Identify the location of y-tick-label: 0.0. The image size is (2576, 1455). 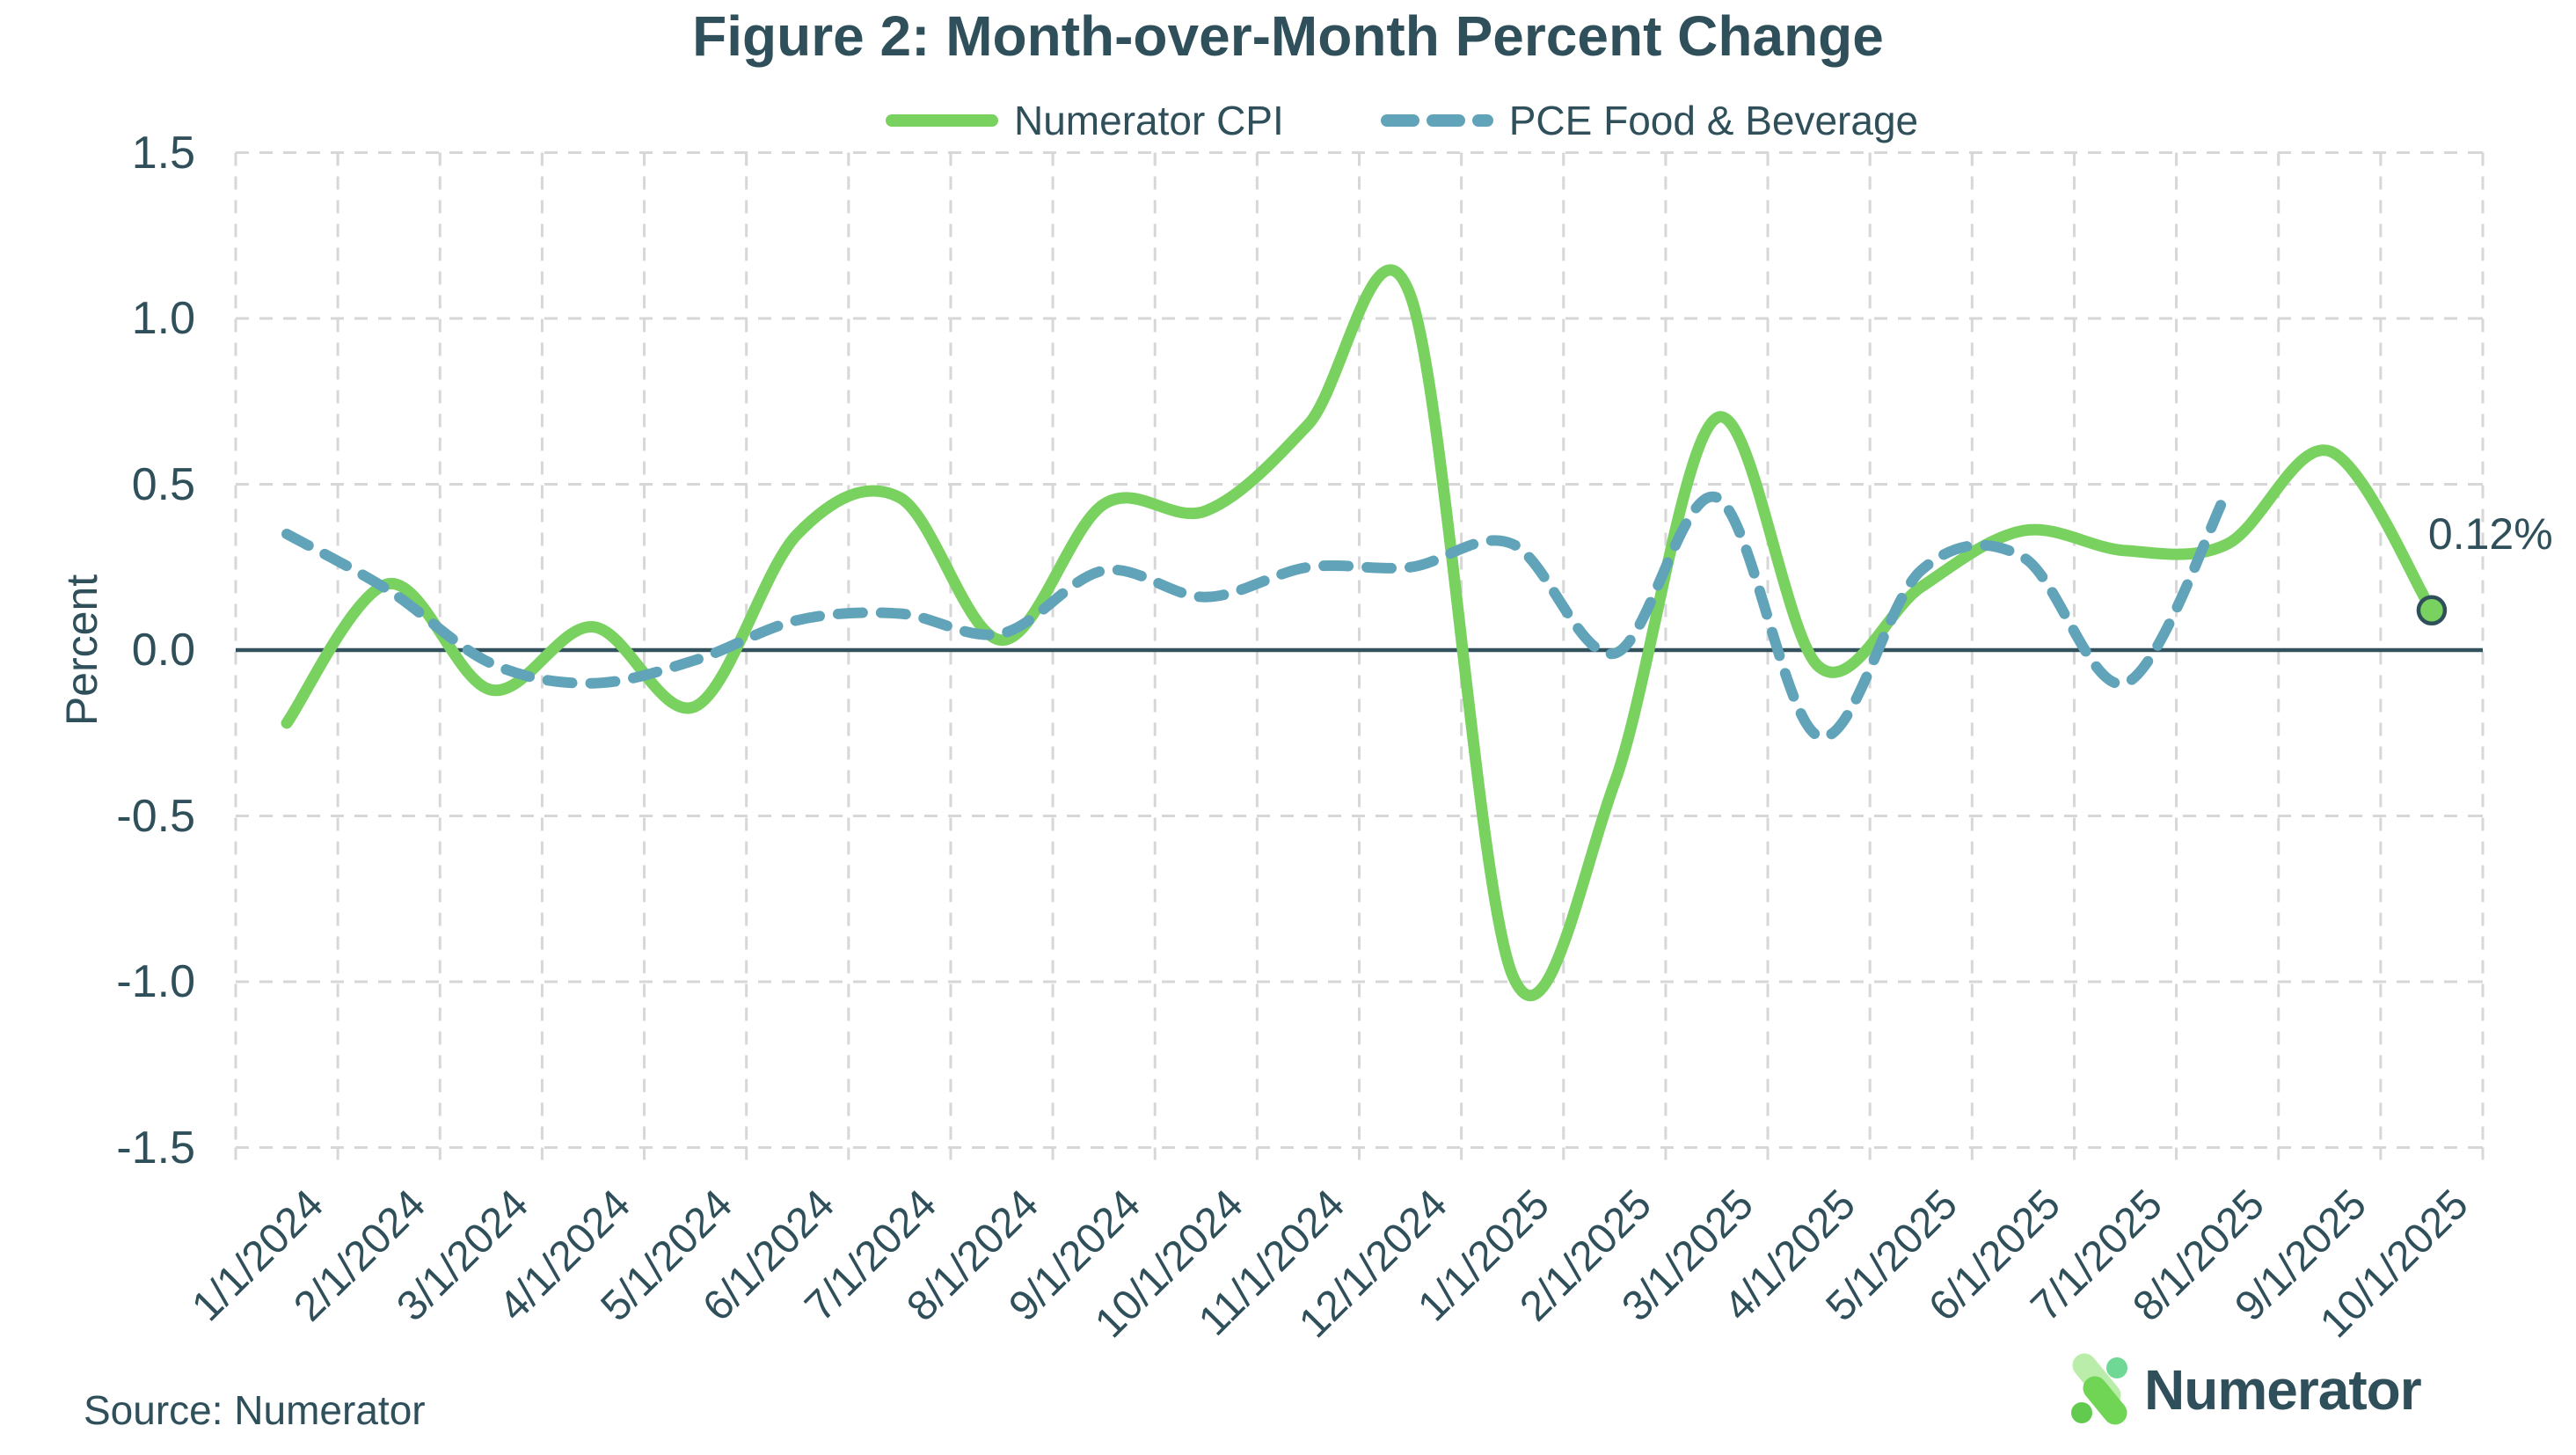
(163, 650).